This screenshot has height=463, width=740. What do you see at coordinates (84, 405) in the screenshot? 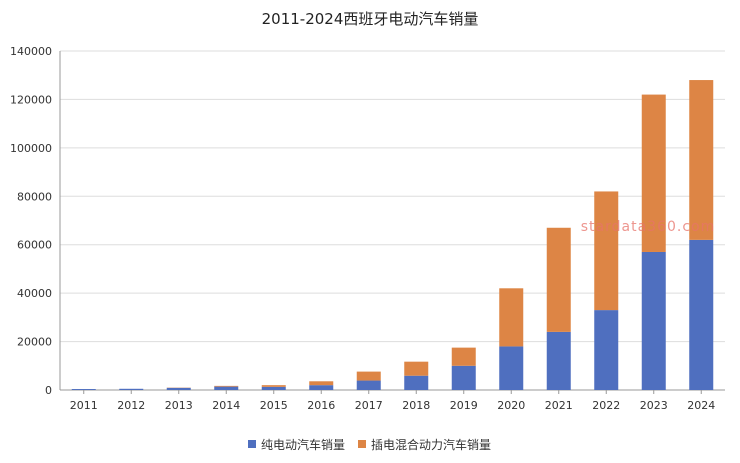
I see `x-tick-label: 2011` at bounding box center [84, 405].